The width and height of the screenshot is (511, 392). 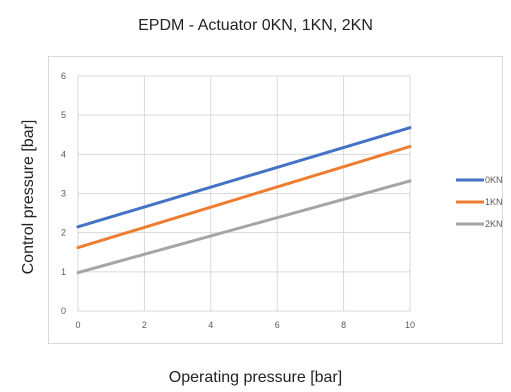 What do you see at coordinates (63, 115) in the screenshot?
I see `y-tick-label: 5` at bounding box center [63, 115].